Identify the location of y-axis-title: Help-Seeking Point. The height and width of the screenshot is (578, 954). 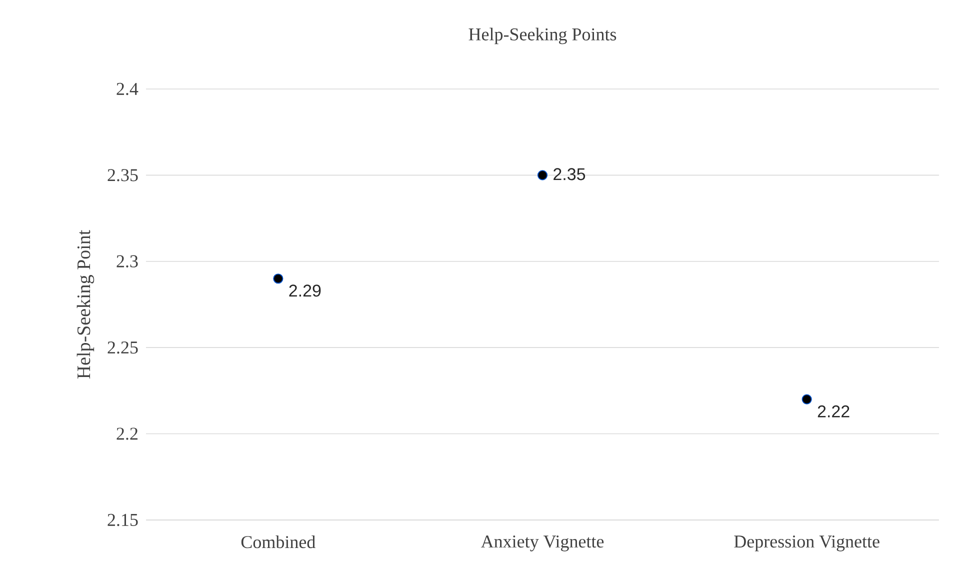
(85, 304).